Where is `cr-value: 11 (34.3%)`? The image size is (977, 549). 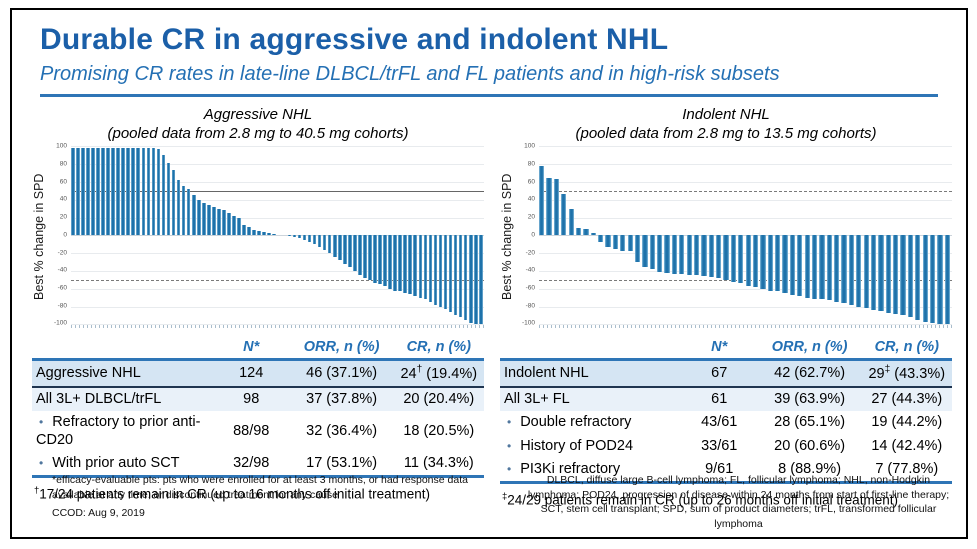 cr-value: 11 (34.3%) is located at coordinates (438, 462).